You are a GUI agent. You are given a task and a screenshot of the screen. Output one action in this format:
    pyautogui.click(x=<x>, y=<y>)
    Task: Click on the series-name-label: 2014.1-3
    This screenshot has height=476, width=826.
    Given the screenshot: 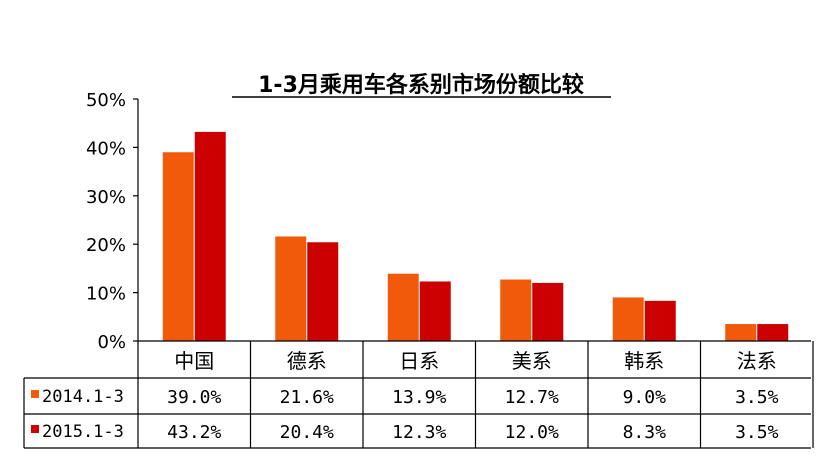 What is the action you would take?
    pyautogui.click(x=83, y=397)
    